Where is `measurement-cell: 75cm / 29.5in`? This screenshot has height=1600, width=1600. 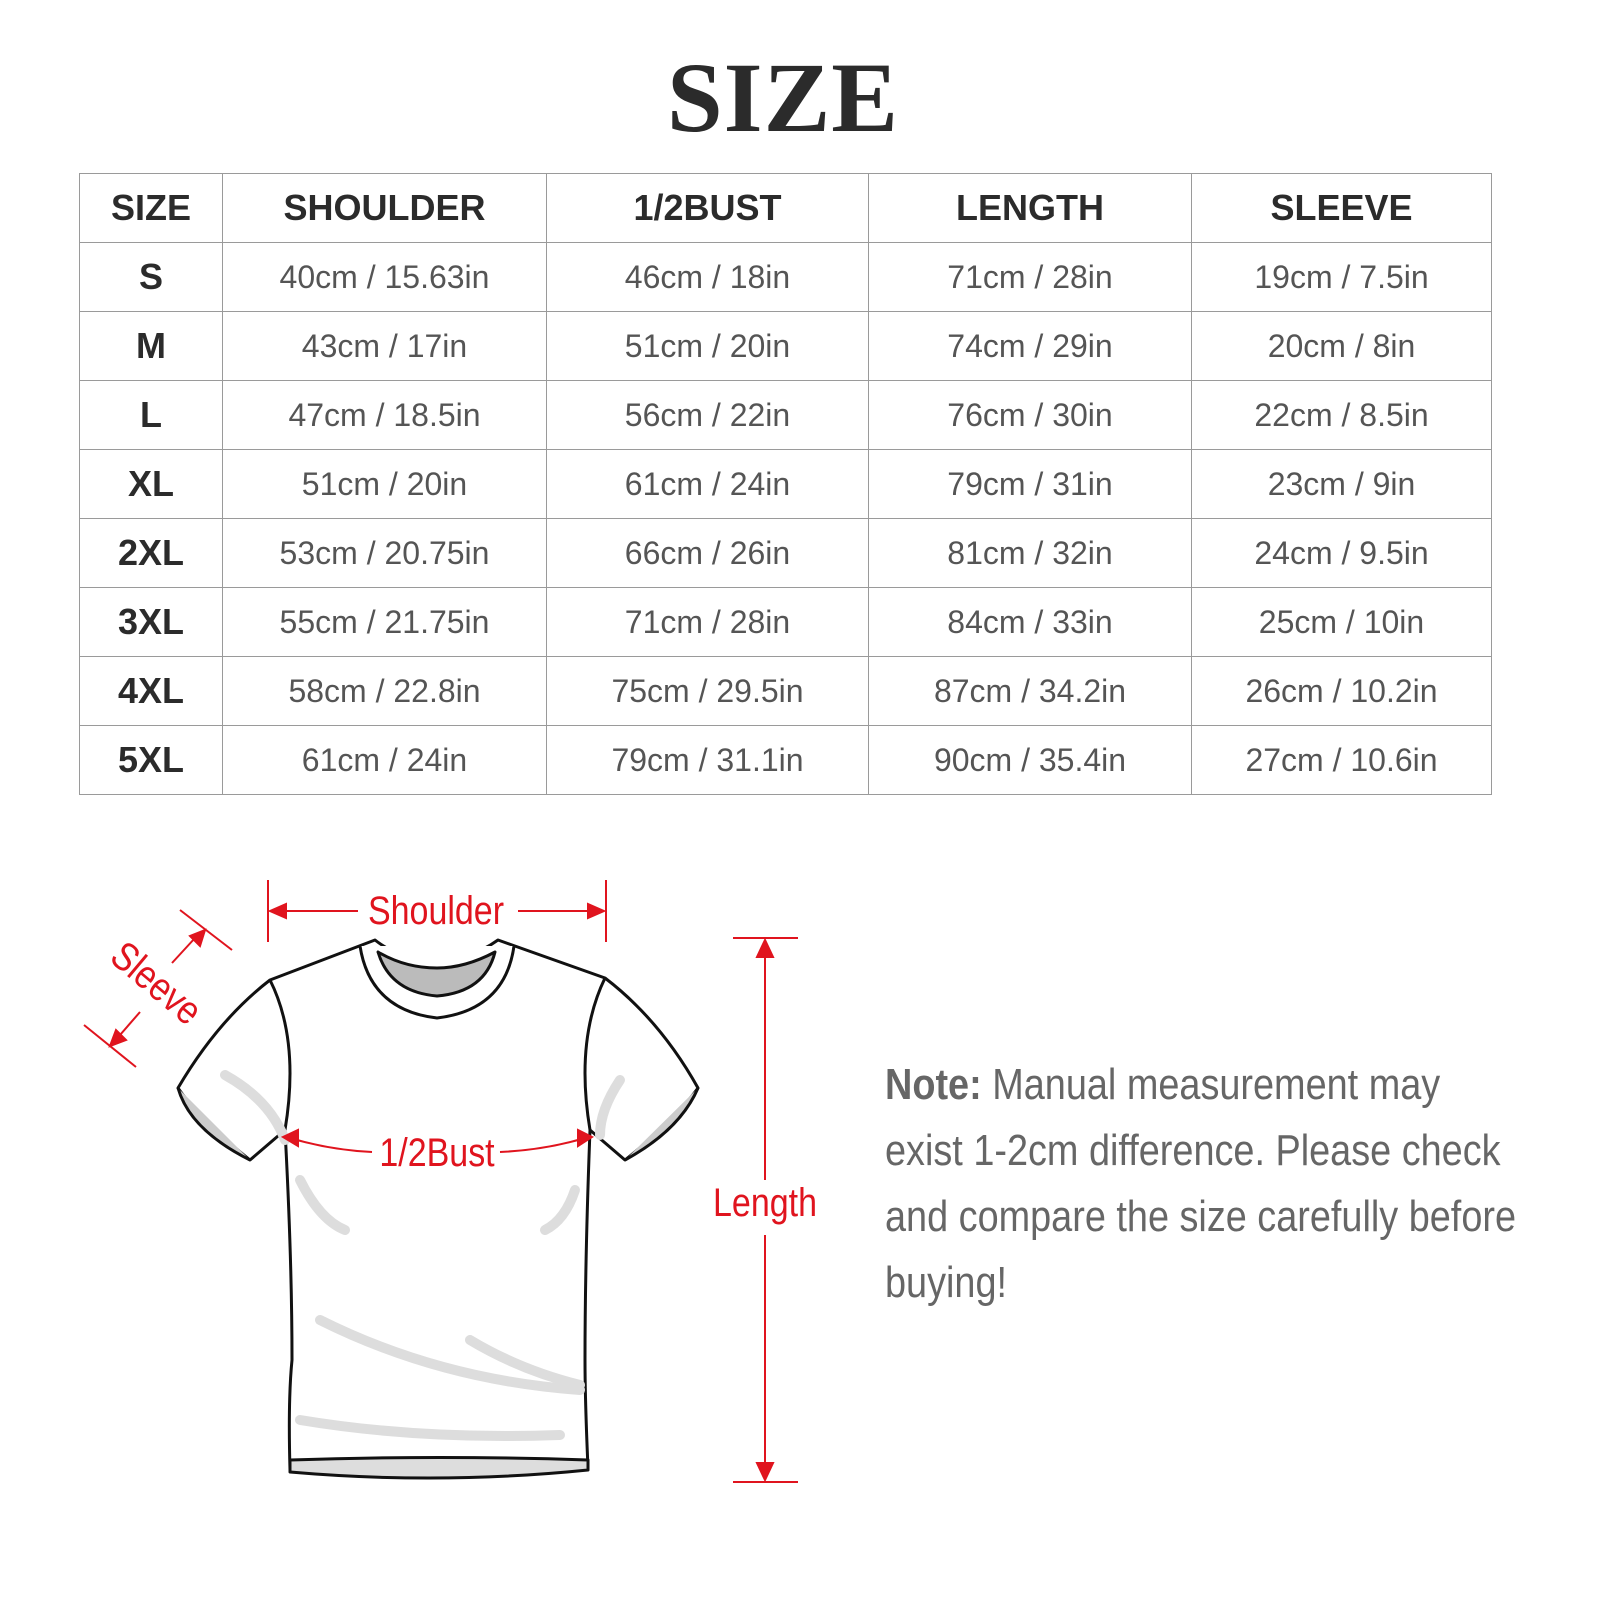
measurement-cell: 75cm / 29.5in is located at coordinates (707, 691).